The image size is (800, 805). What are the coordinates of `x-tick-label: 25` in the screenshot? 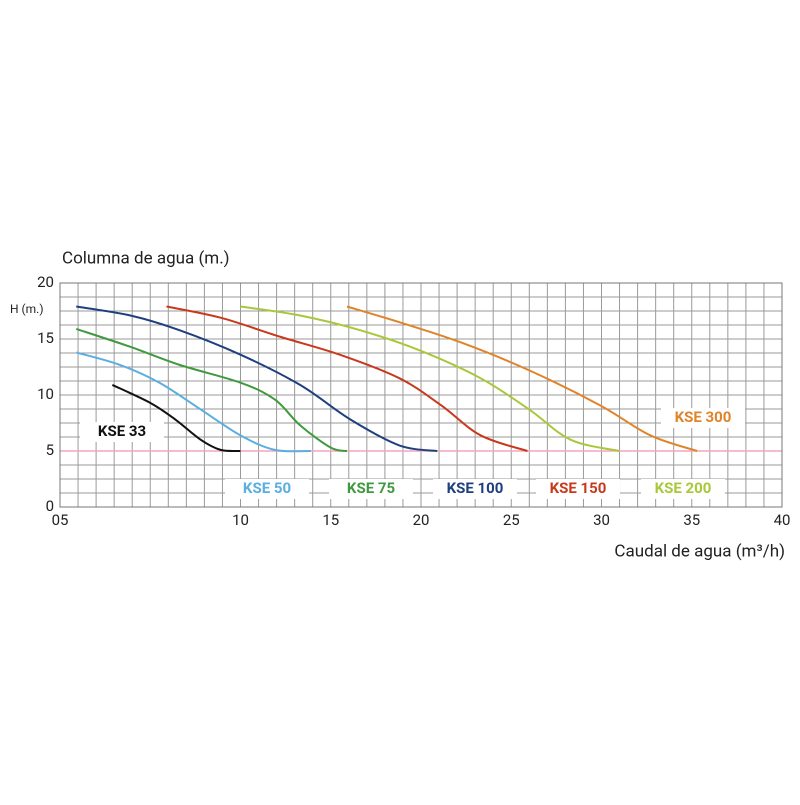 It's located at (511, 520).